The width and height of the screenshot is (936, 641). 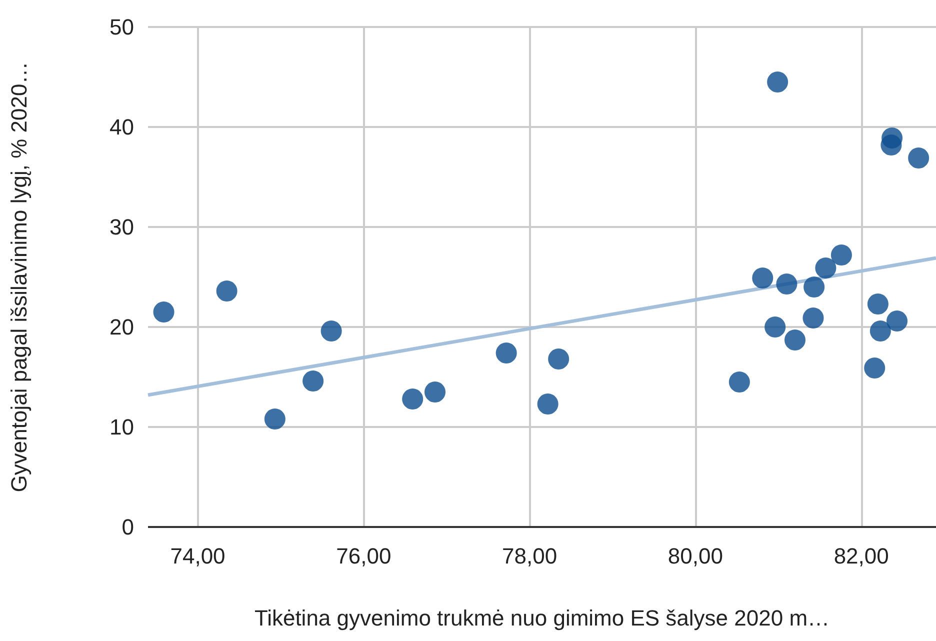 I want to click on y-tick-label: 10, so click(x=122, y=427).